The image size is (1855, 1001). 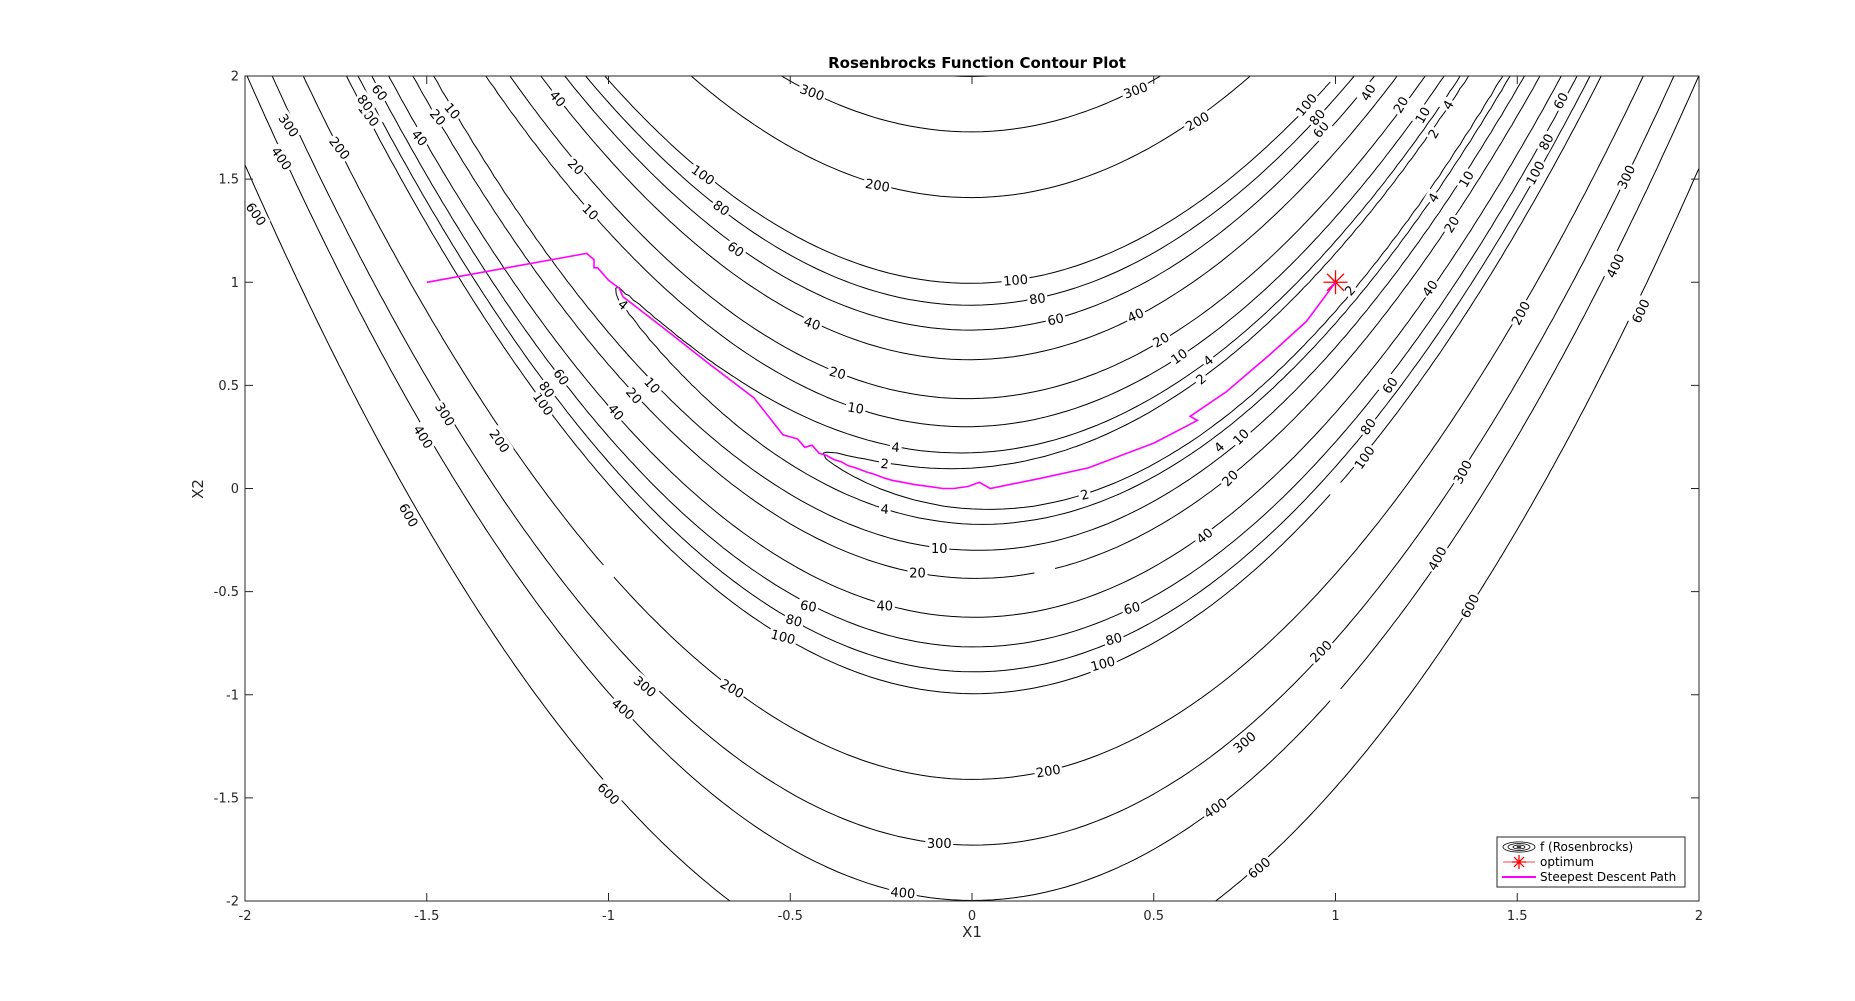 I want to click on legend-item: f (Rosenbrocks), so click(x=1567, y=847).